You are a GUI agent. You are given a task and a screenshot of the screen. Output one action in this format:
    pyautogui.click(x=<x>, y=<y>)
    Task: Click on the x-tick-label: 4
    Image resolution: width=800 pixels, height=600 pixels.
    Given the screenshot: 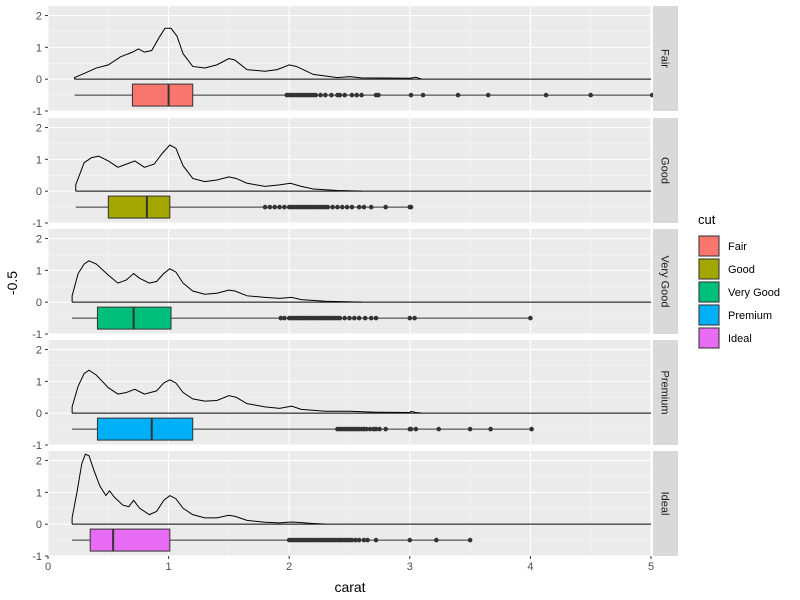 What is the action you would take?
    pyautogui.click(x=530, y=567)
    